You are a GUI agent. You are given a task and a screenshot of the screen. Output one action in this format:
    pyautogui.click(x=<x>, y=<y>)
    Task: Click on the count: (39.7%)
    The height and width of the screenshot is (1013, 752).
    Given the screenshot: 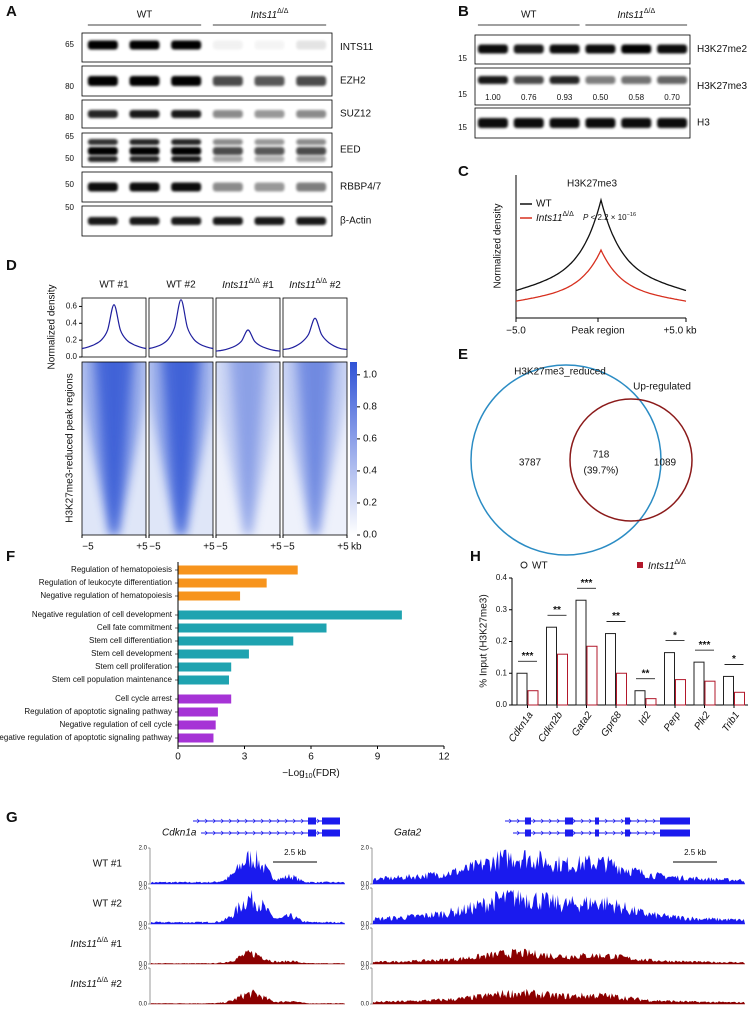 What is the action you would take?
    pyautogui.click(x=600, y=471)
    